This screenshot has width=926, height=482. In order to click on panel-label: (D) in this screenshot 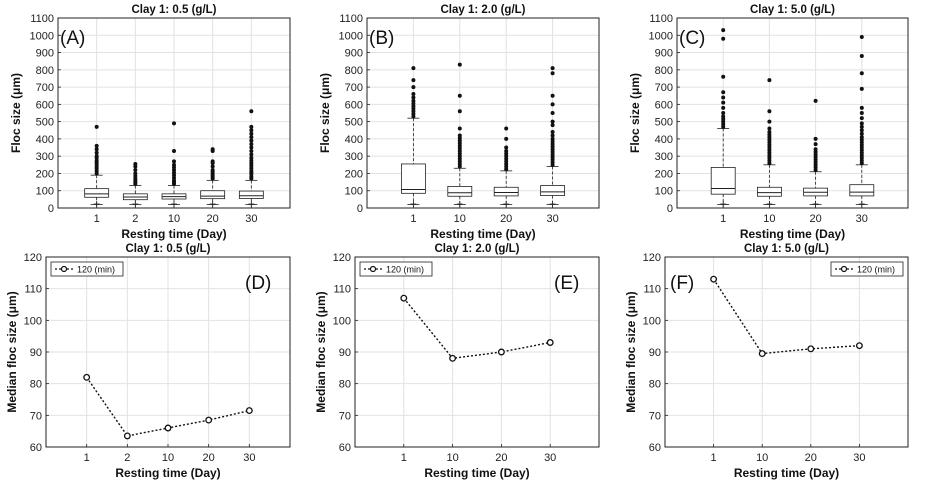, I will do `click(258, 283)`.